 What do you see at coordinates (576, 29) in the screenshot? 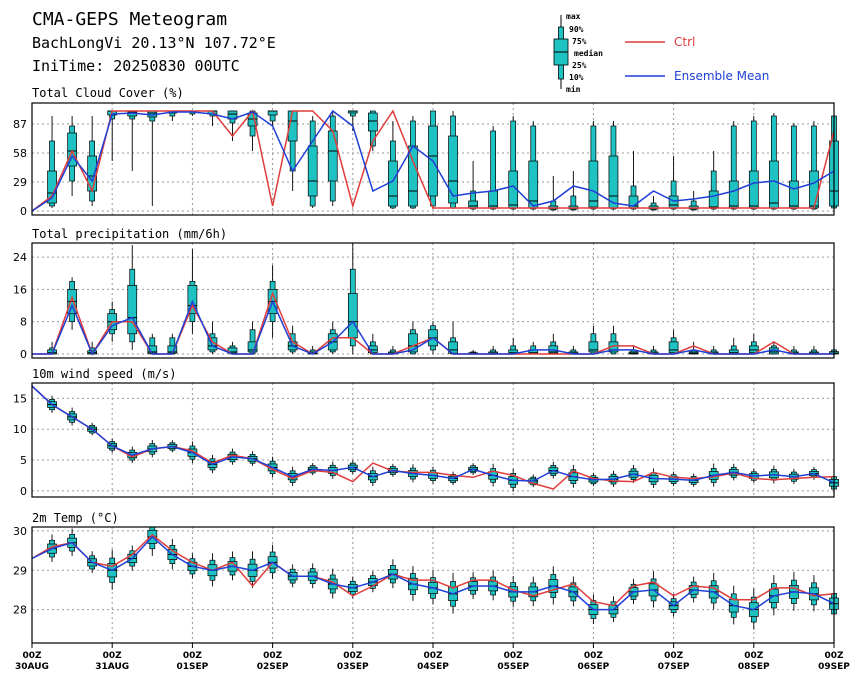
I see `legend-p90-label: 90%` at bounding box center [576, 29].